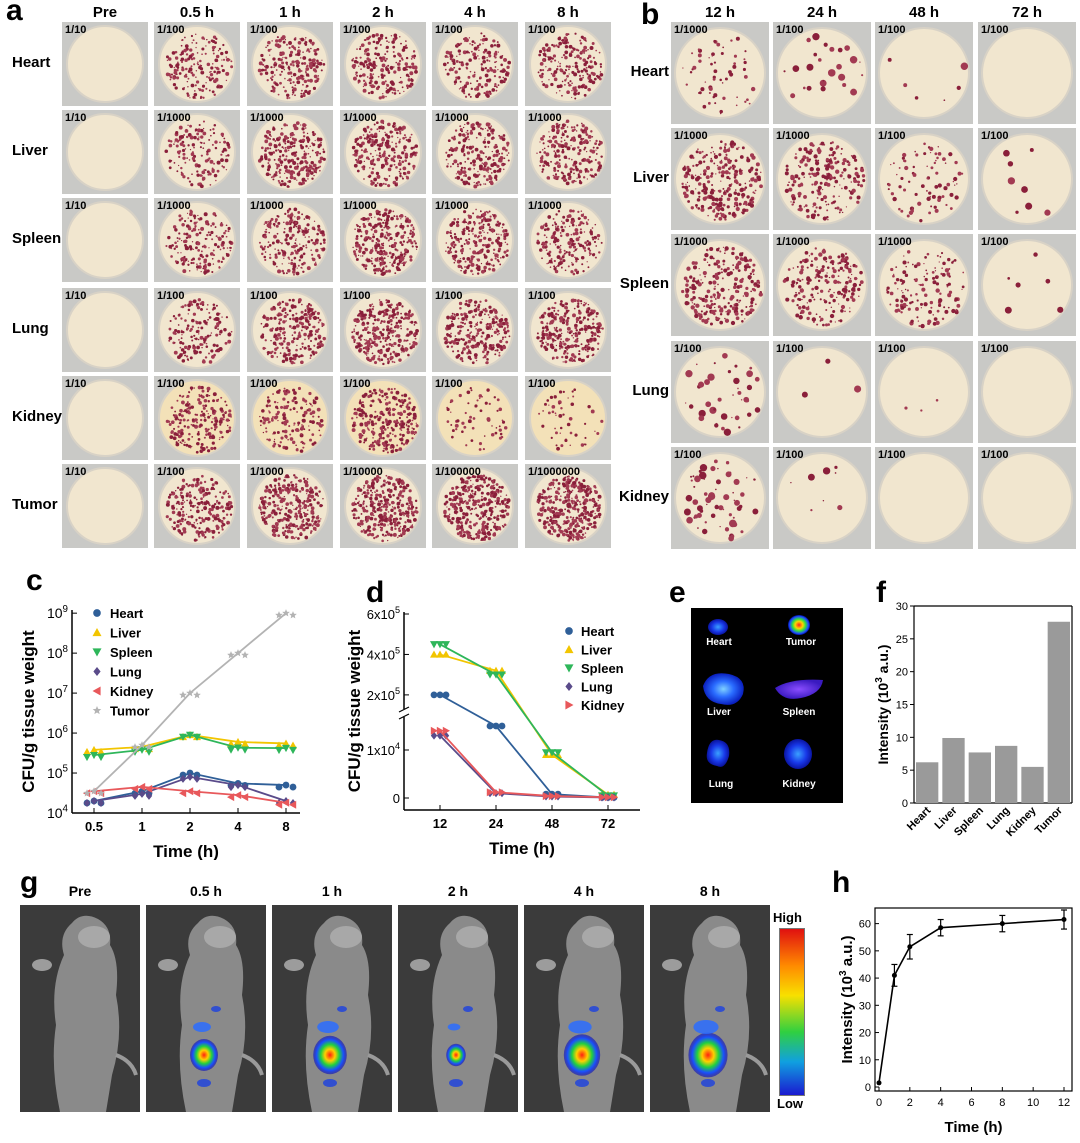  I want to click on panel-a-petri-cell: 1/100, so click(290, 418).